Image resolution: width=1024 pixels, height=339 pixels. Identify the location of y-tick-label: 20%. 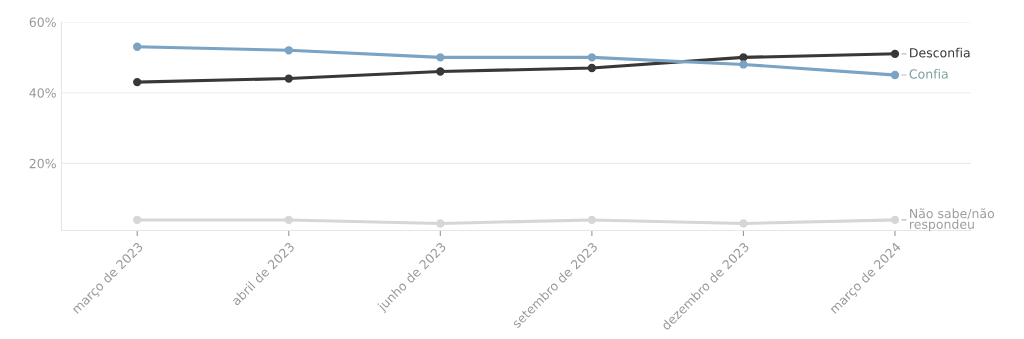
(42, 163).